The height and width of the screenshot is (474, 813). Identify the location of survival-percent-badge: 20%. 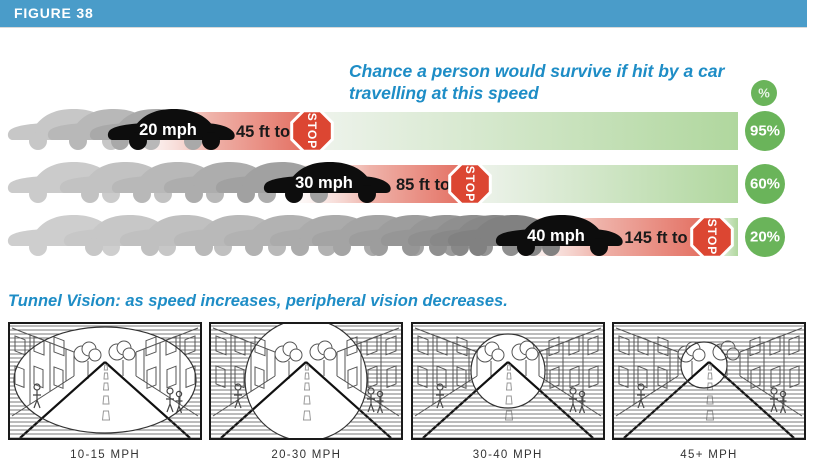
(765, 237).